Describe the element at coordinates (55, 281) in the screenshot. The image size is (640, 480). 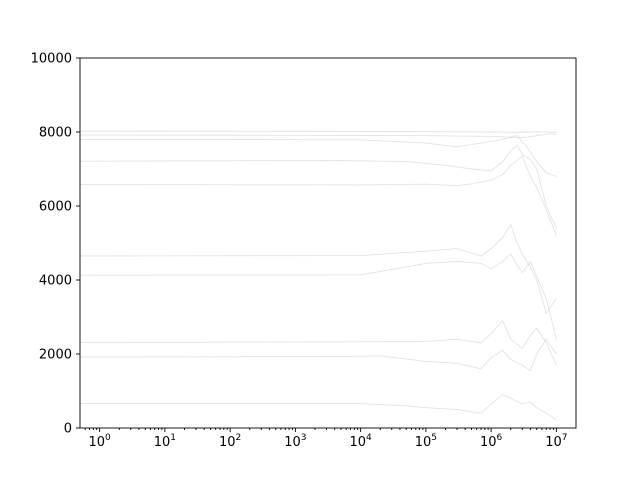
I see `y-tick-label: 4000` at that location.